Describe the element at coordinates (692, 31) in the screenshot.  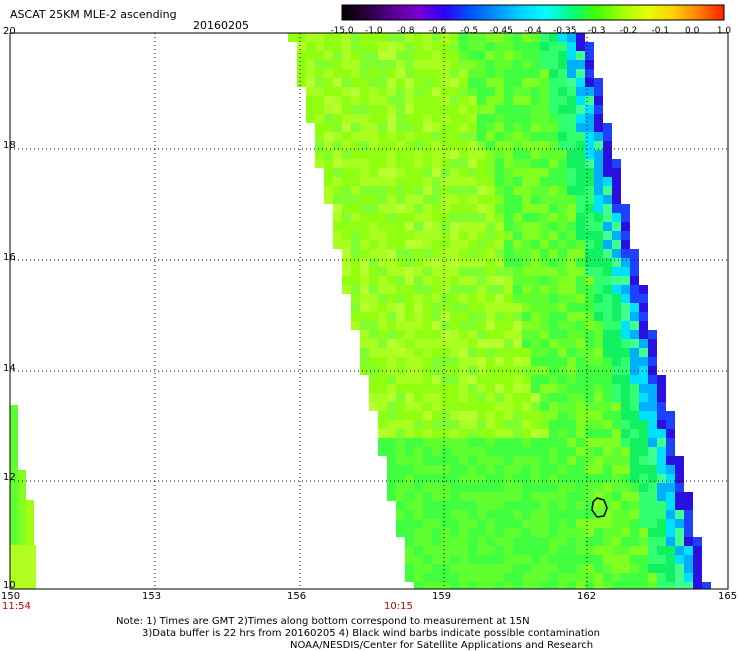
I see `colorbar-label: 0.0` at that location.